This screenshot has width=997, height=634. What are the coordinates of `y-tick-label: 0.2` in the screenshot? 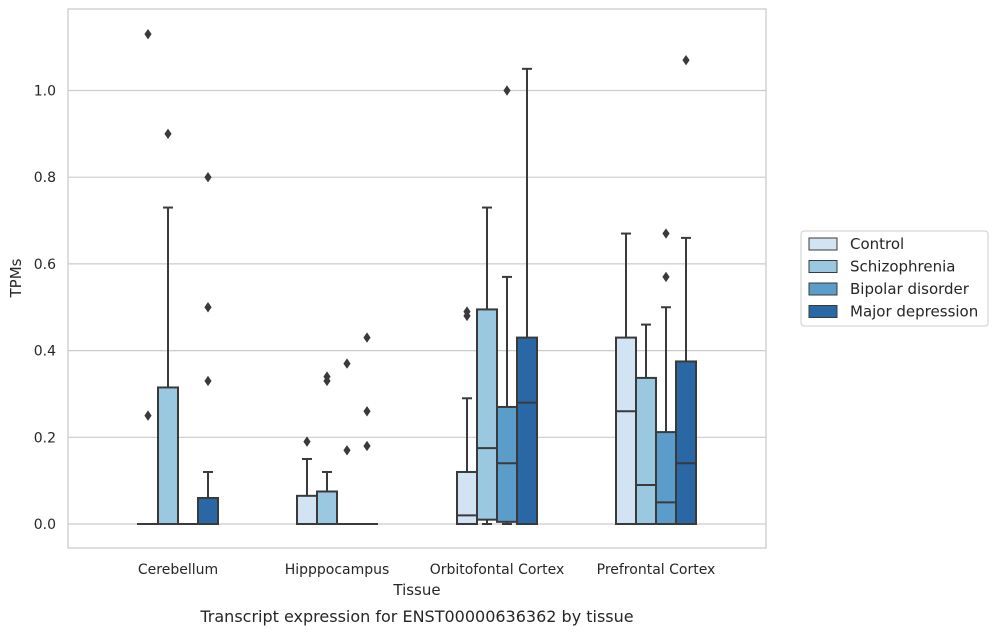 It's located at (45, 438).